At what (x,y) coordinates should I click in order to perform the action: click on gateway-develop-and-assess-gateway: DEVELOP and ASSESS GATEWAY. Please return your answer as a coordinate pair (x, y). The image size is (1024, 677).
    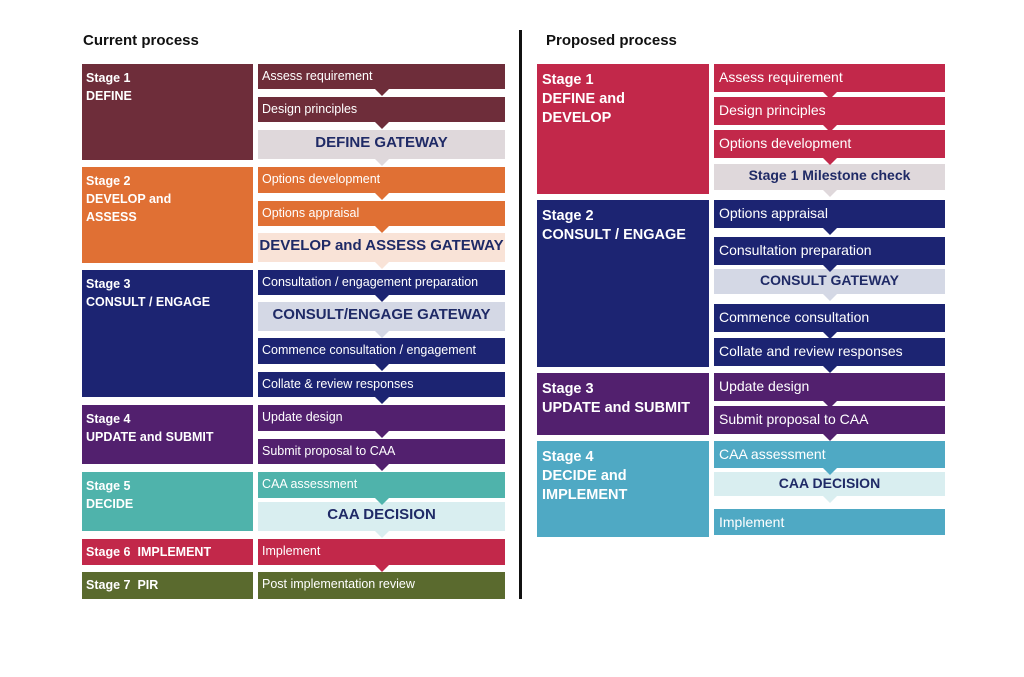
    Looking at the image, I should click on (381, 251).